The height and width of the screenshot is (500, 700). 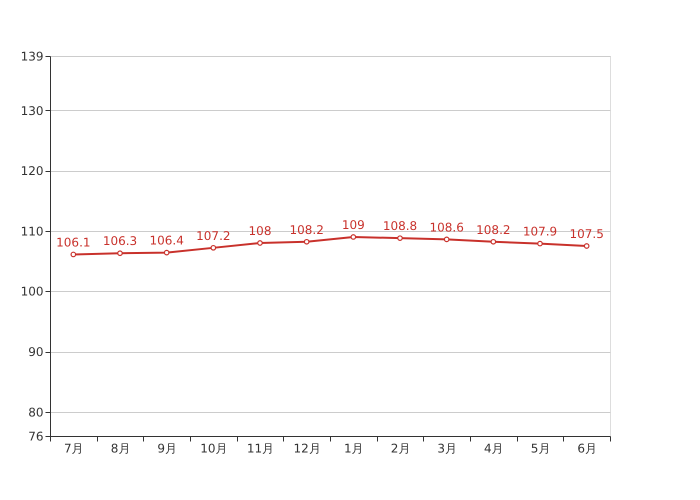 I want to click on data-label: 106.3, so click(x=120, y=241).